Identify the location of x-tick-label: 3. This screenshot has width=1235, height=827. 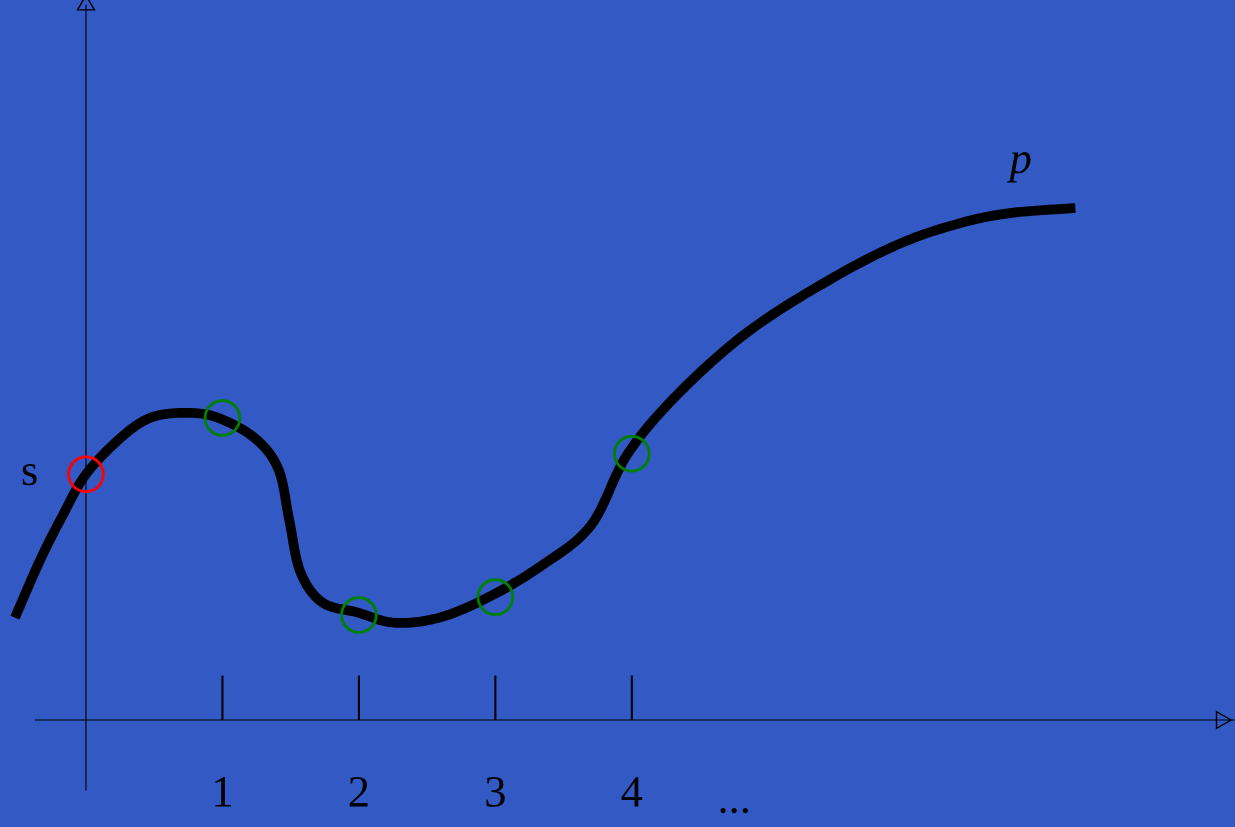
(495, 791).